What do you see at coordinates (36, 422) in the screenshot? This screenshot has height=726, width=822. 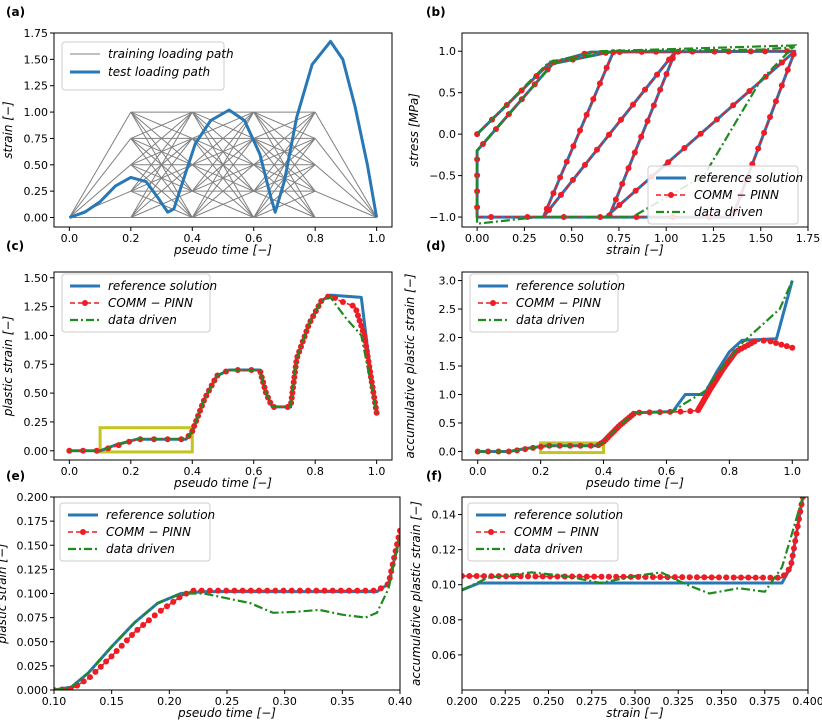 I see `y-tick-label: 0.25` at bounding box center [36, 422].